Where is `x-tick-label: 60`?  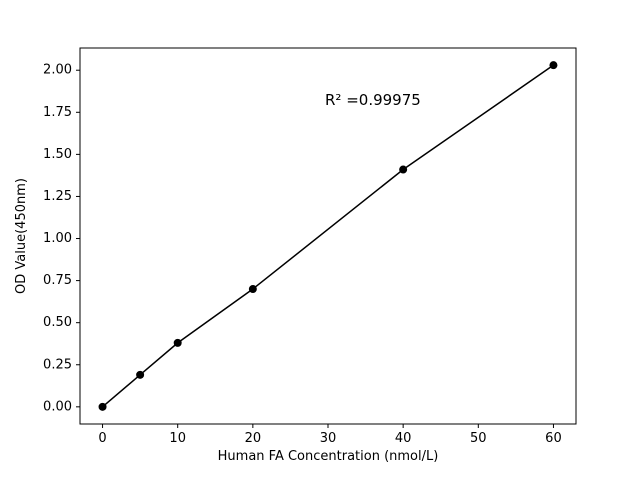 x-tick-label: 60 is located at coordinates (553, 438).